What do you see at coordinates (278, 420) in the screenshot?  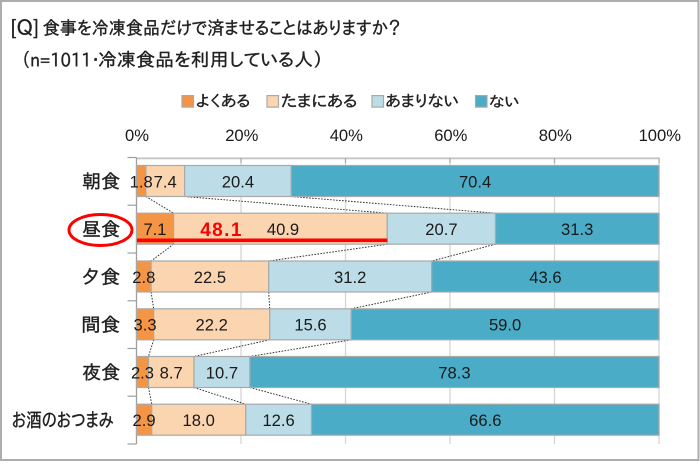 I see `svg-text: 12.6` at bounding box center [278, 420].